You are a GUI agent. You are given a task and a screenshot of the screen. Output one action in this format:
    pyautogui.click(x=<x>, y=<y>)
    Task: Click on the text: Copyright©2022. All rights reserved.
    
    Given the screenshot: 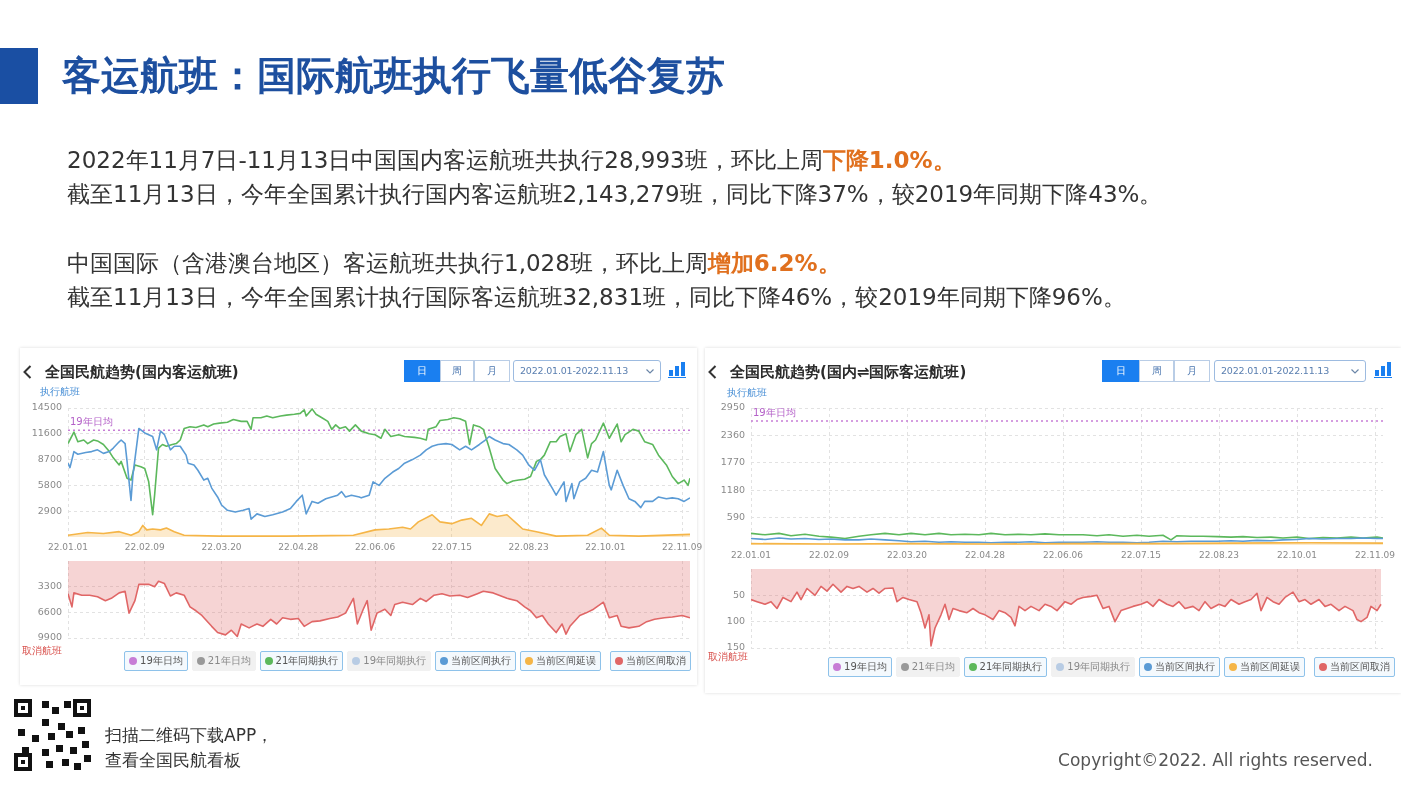 What is the action you would take?
    pyautogui.click(x=1215, y=760)
    